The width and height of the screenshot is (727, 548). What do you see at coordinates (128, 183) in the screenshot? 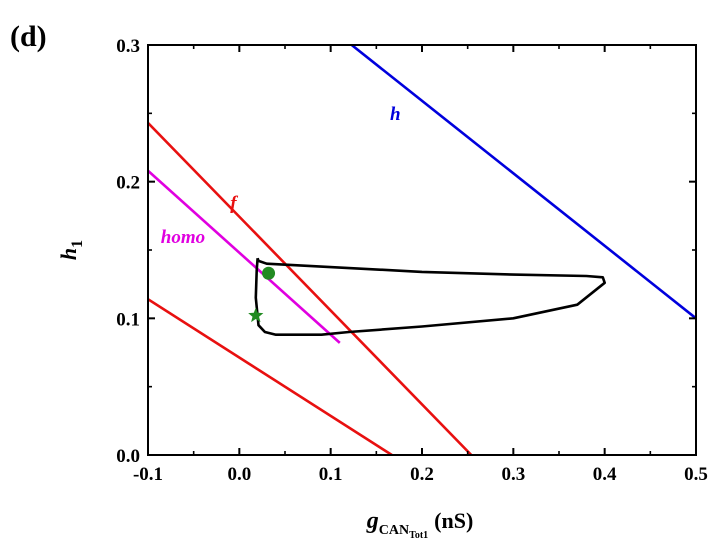
I see `y-tick-label: 0.2` at bounding box center [128, 183].